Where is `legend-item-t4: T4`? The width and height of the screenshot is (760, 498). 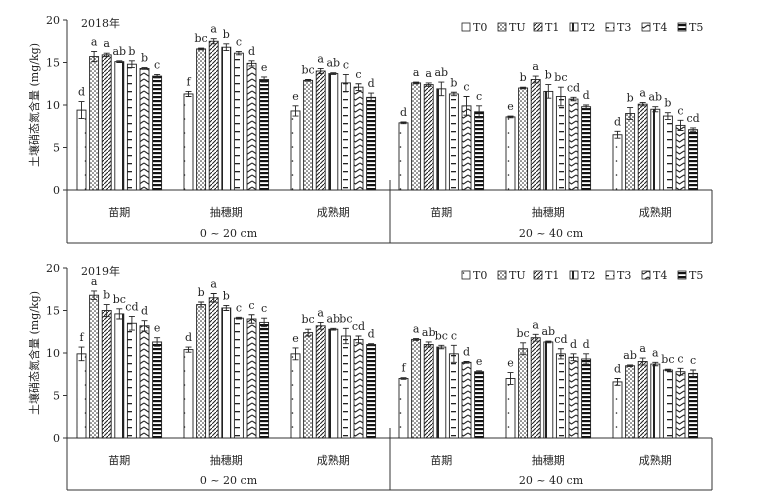 legend-item-t4: T4 is located at coordinates (654, 27).